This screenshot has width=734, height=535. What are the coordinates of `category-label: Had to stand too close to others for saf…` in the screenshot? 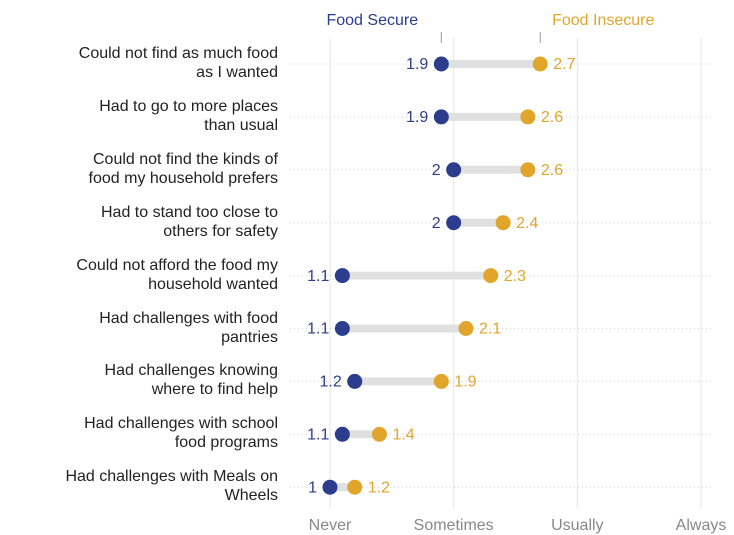 It's located at (189, 221).